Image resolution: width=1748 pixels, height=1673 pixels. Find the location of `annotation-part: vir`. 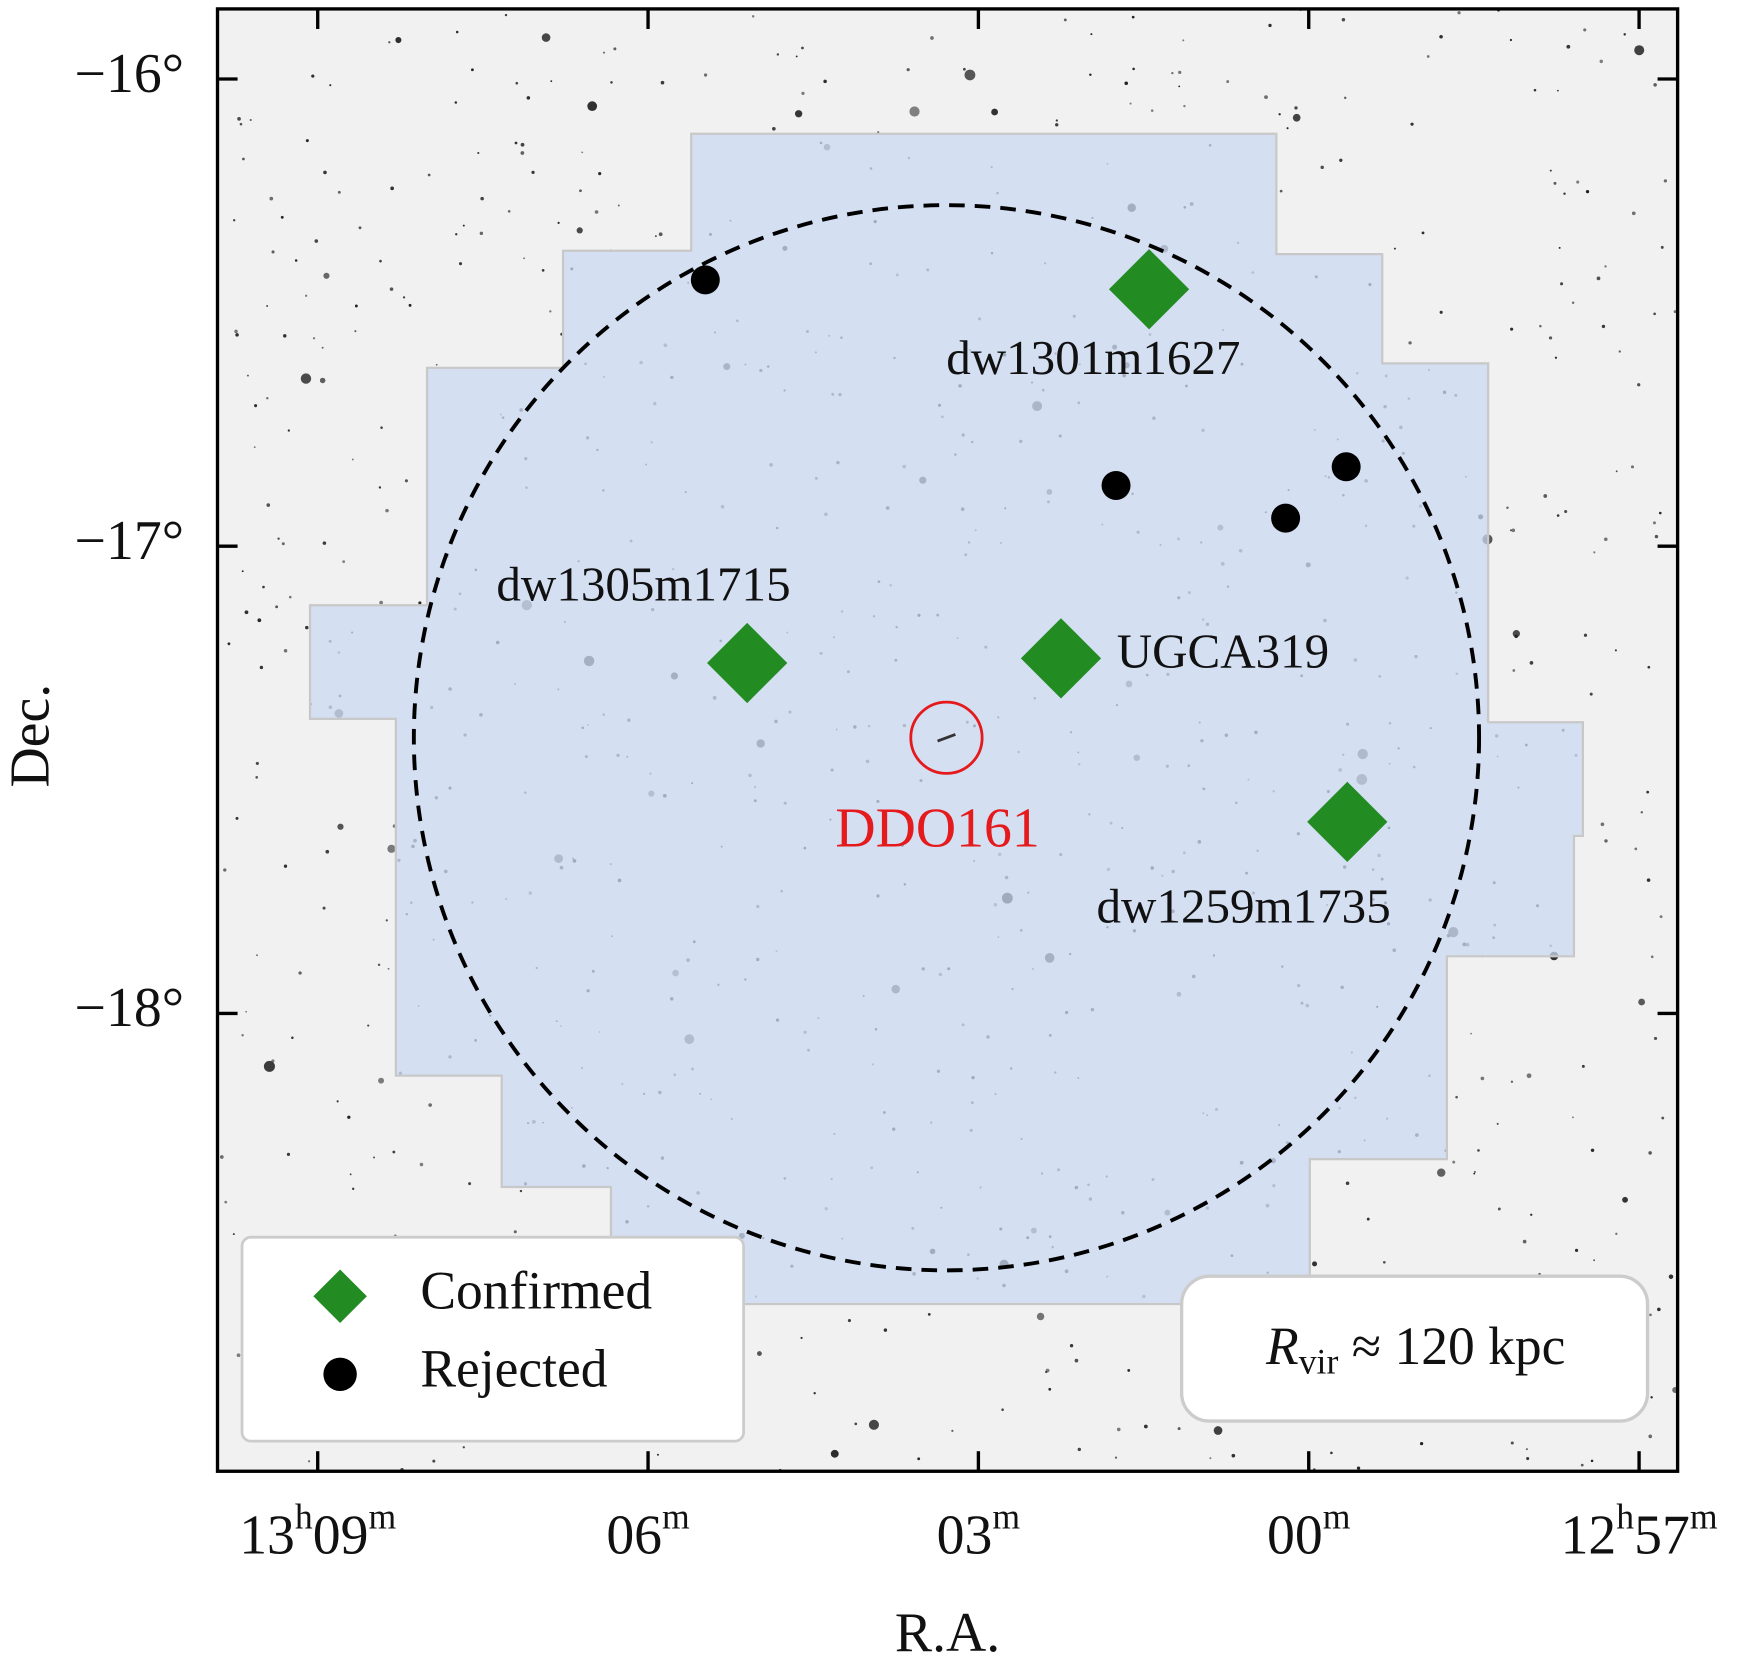

annotation-part: vir is located at coordinates (1319, 1362).